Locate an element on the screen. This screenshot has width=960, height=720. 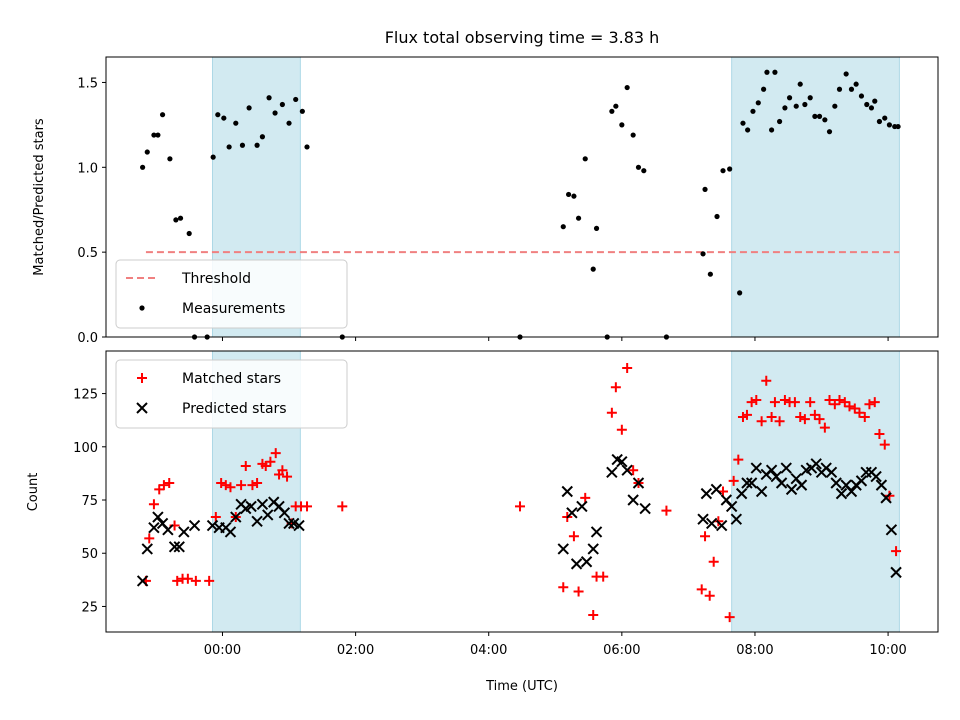
chart-title: Flux total observing time = 3.83 h is located at coordinates (522, 37).